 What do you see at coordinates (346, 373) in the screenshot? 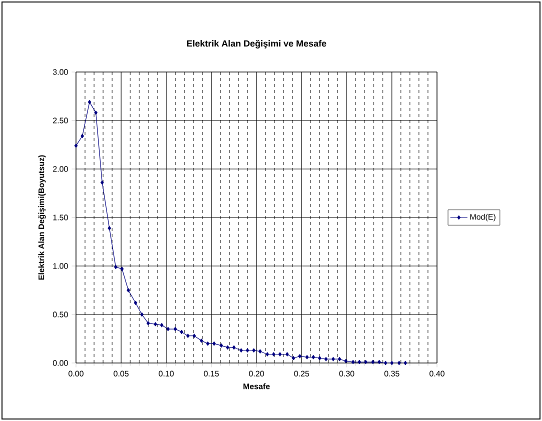
I see `x-tick-label: 0.30` at bounding box center [346, 373].